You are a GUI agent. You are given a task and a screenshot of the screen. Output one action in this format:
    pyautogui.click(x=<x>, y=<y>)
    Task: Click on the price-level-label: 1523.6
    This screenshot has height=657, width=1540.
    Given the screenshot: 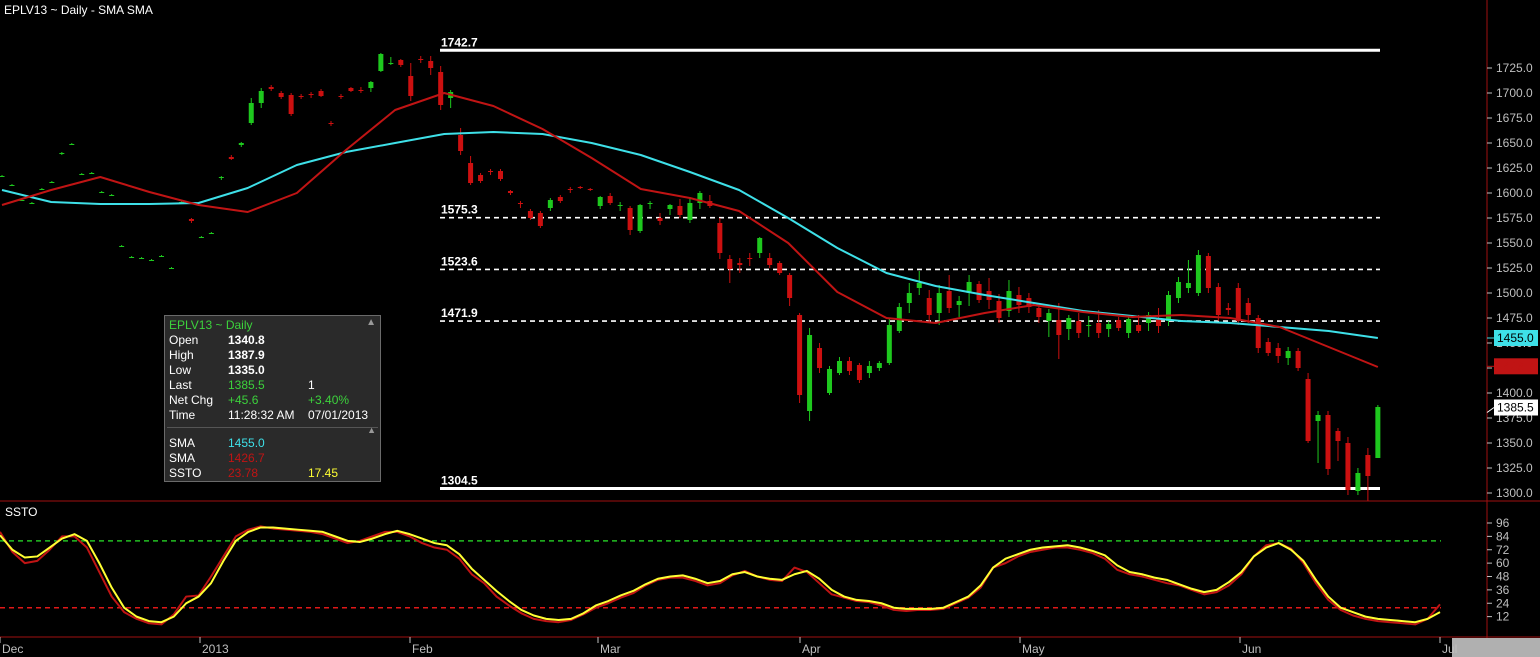 What is the action you would take?
    pyautogui.click(x=459, y=261)
    